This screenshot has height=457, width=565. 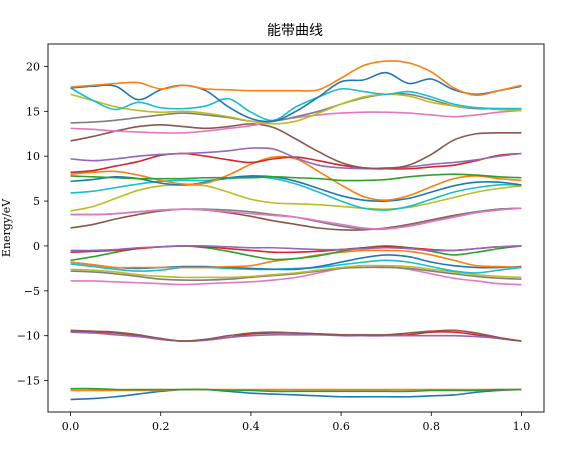 I want to click on y-tick-label: 15, so click(x=33, y=111).